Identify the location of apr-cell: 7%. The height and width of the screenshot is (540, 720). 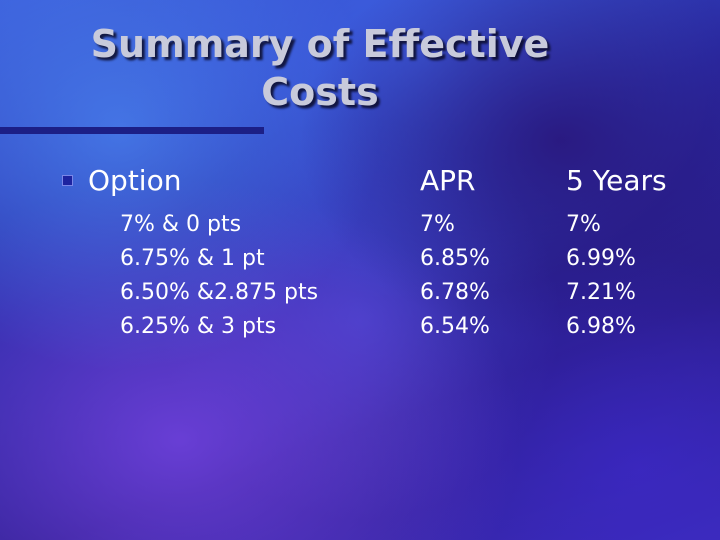
(437, 224).